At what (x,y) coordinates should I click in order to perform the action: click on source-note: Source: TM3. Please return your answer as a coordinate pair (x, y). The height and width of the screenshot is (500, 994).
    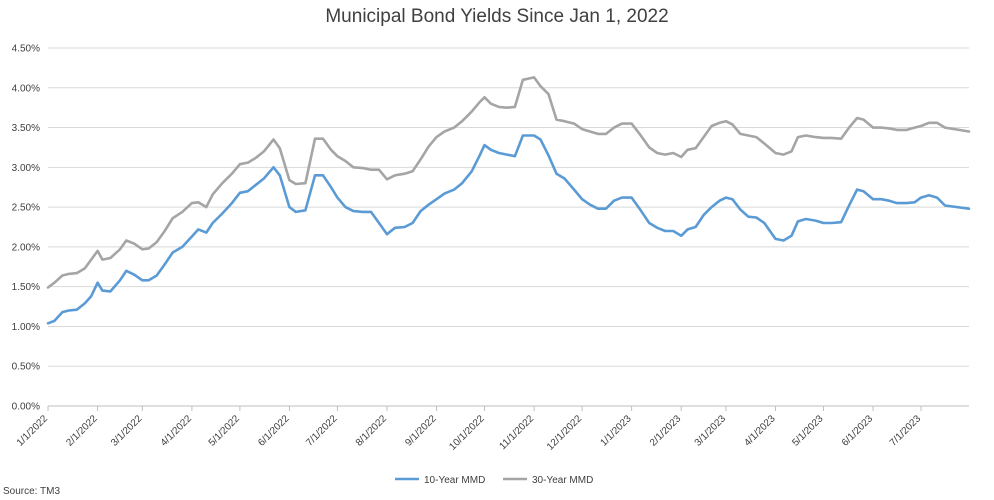
    Looking at the image, I should click on (31, 491).